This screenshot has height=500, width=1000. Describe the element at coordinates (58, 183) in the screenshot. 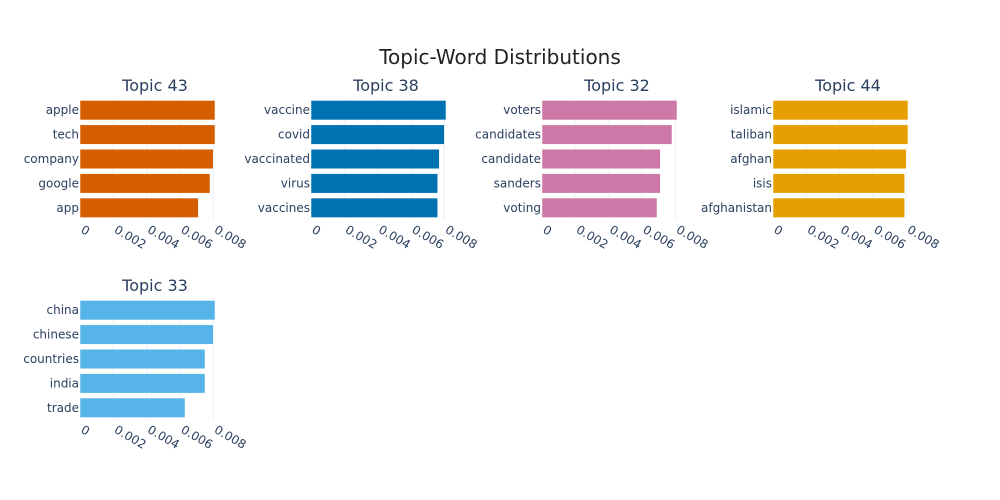

I see `category-label: google` at that location.